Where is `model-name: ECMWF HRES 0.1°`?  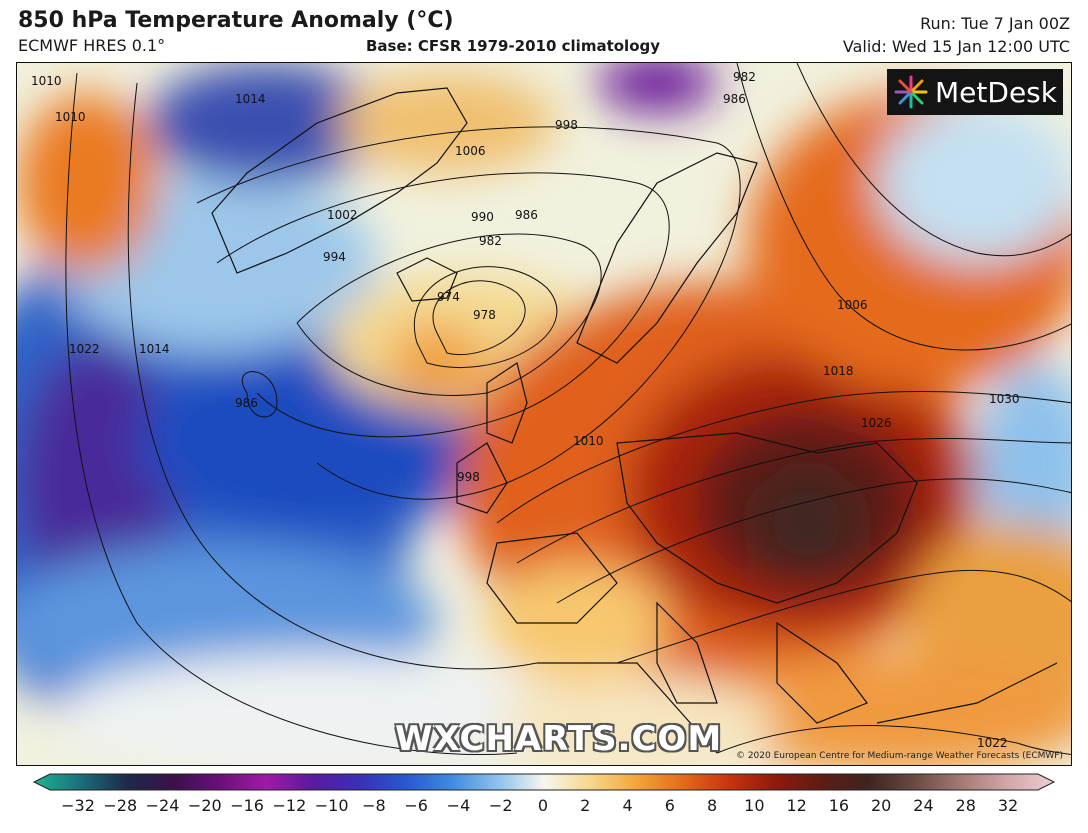 model-name: ECMWF HRES 0.1° is located at coordinates (92, 45).